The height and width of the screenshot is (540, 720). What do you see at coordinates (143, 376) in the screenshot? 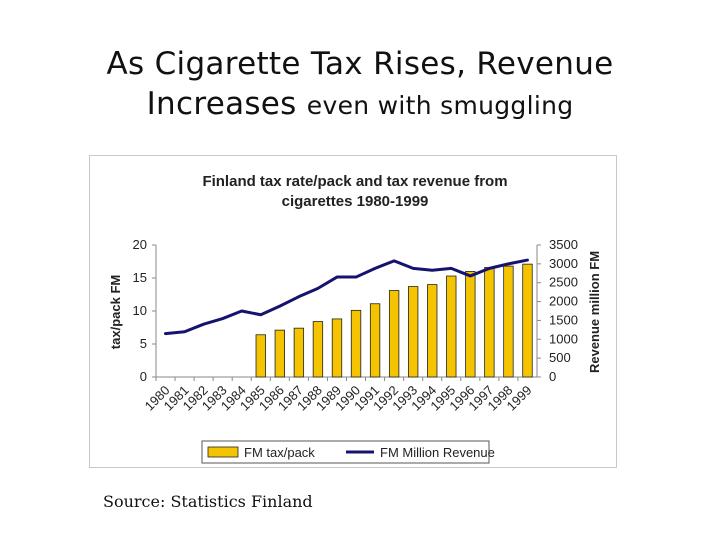
I see `y-tick-label-left: 0` at bounding box center [143, 376].